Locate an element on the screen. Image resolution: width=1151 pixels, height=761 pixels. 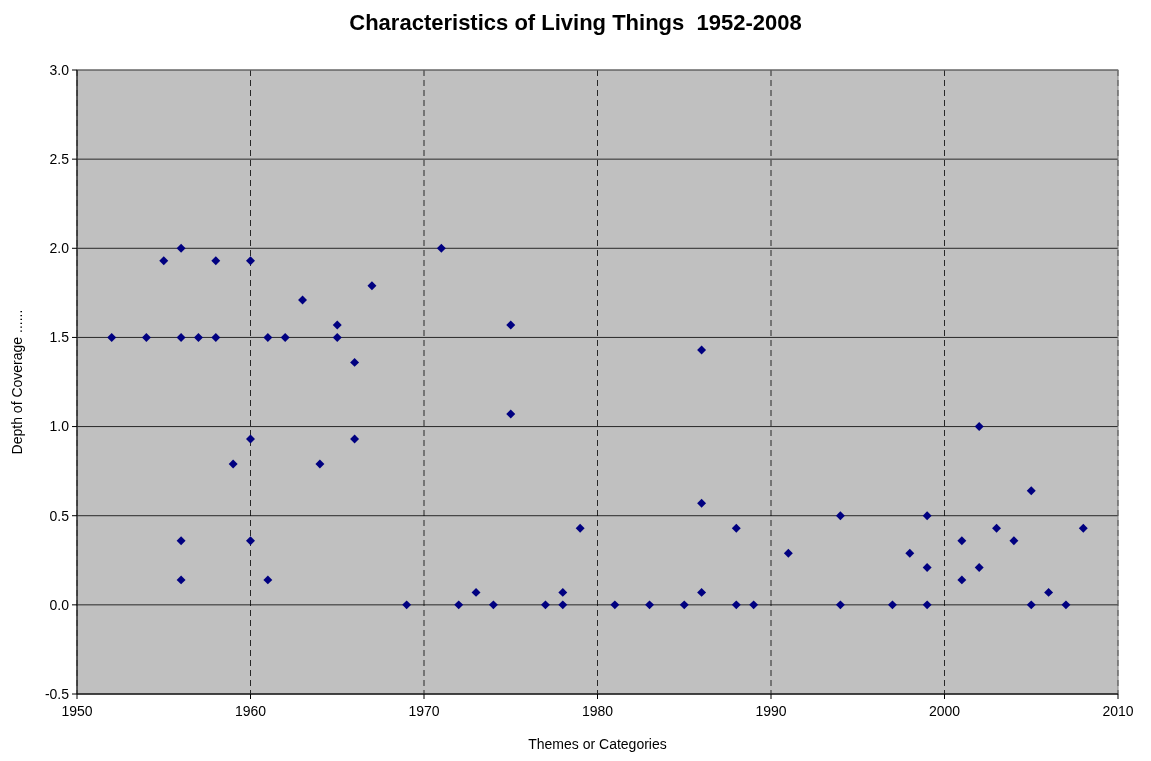
x-tick-label: 1950 is located at coordinates (77, 711).